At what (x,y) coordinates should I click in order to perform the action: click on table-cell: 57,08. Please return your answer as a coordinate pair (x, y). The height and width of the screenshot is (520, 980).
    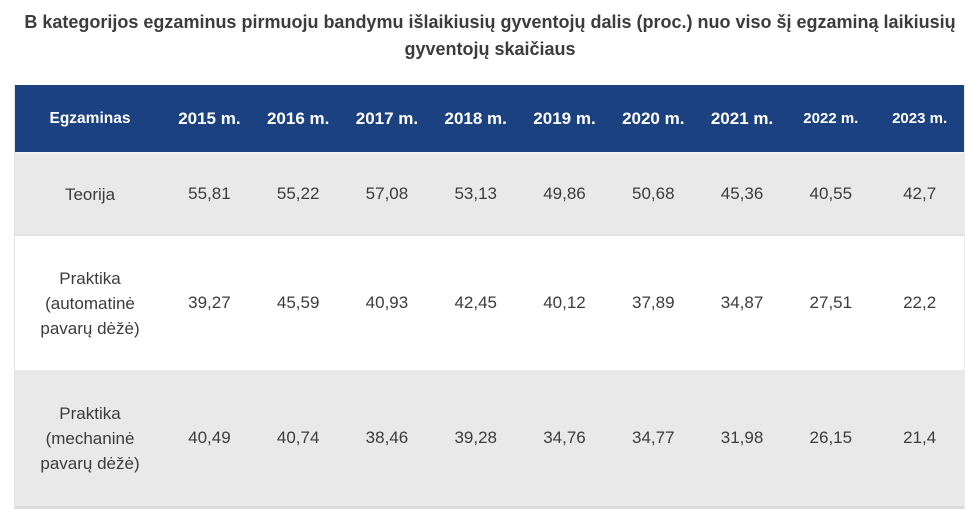
    Looking at the image, I should click on (387, 193).